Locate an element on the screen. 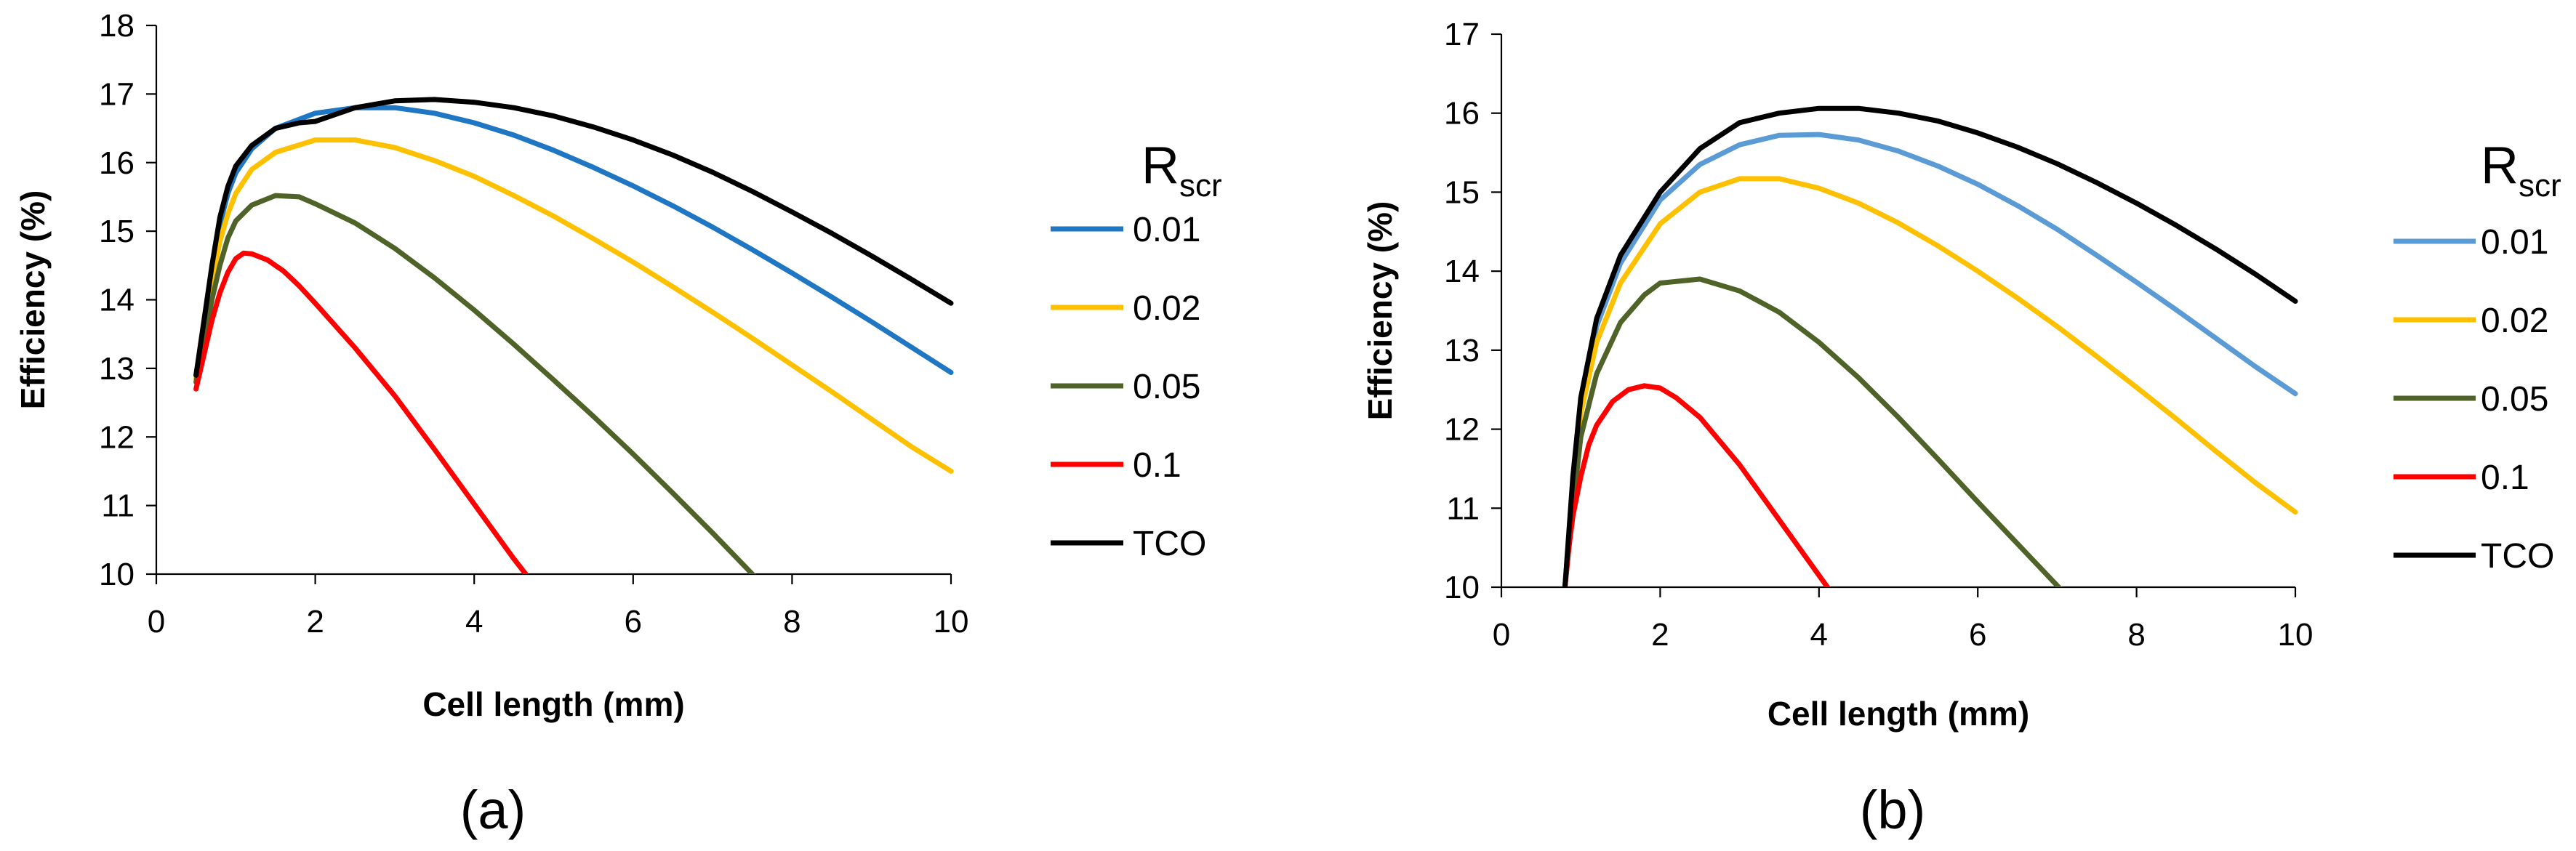  panel-a-series-line-tco is located at coordinates (574, 237).